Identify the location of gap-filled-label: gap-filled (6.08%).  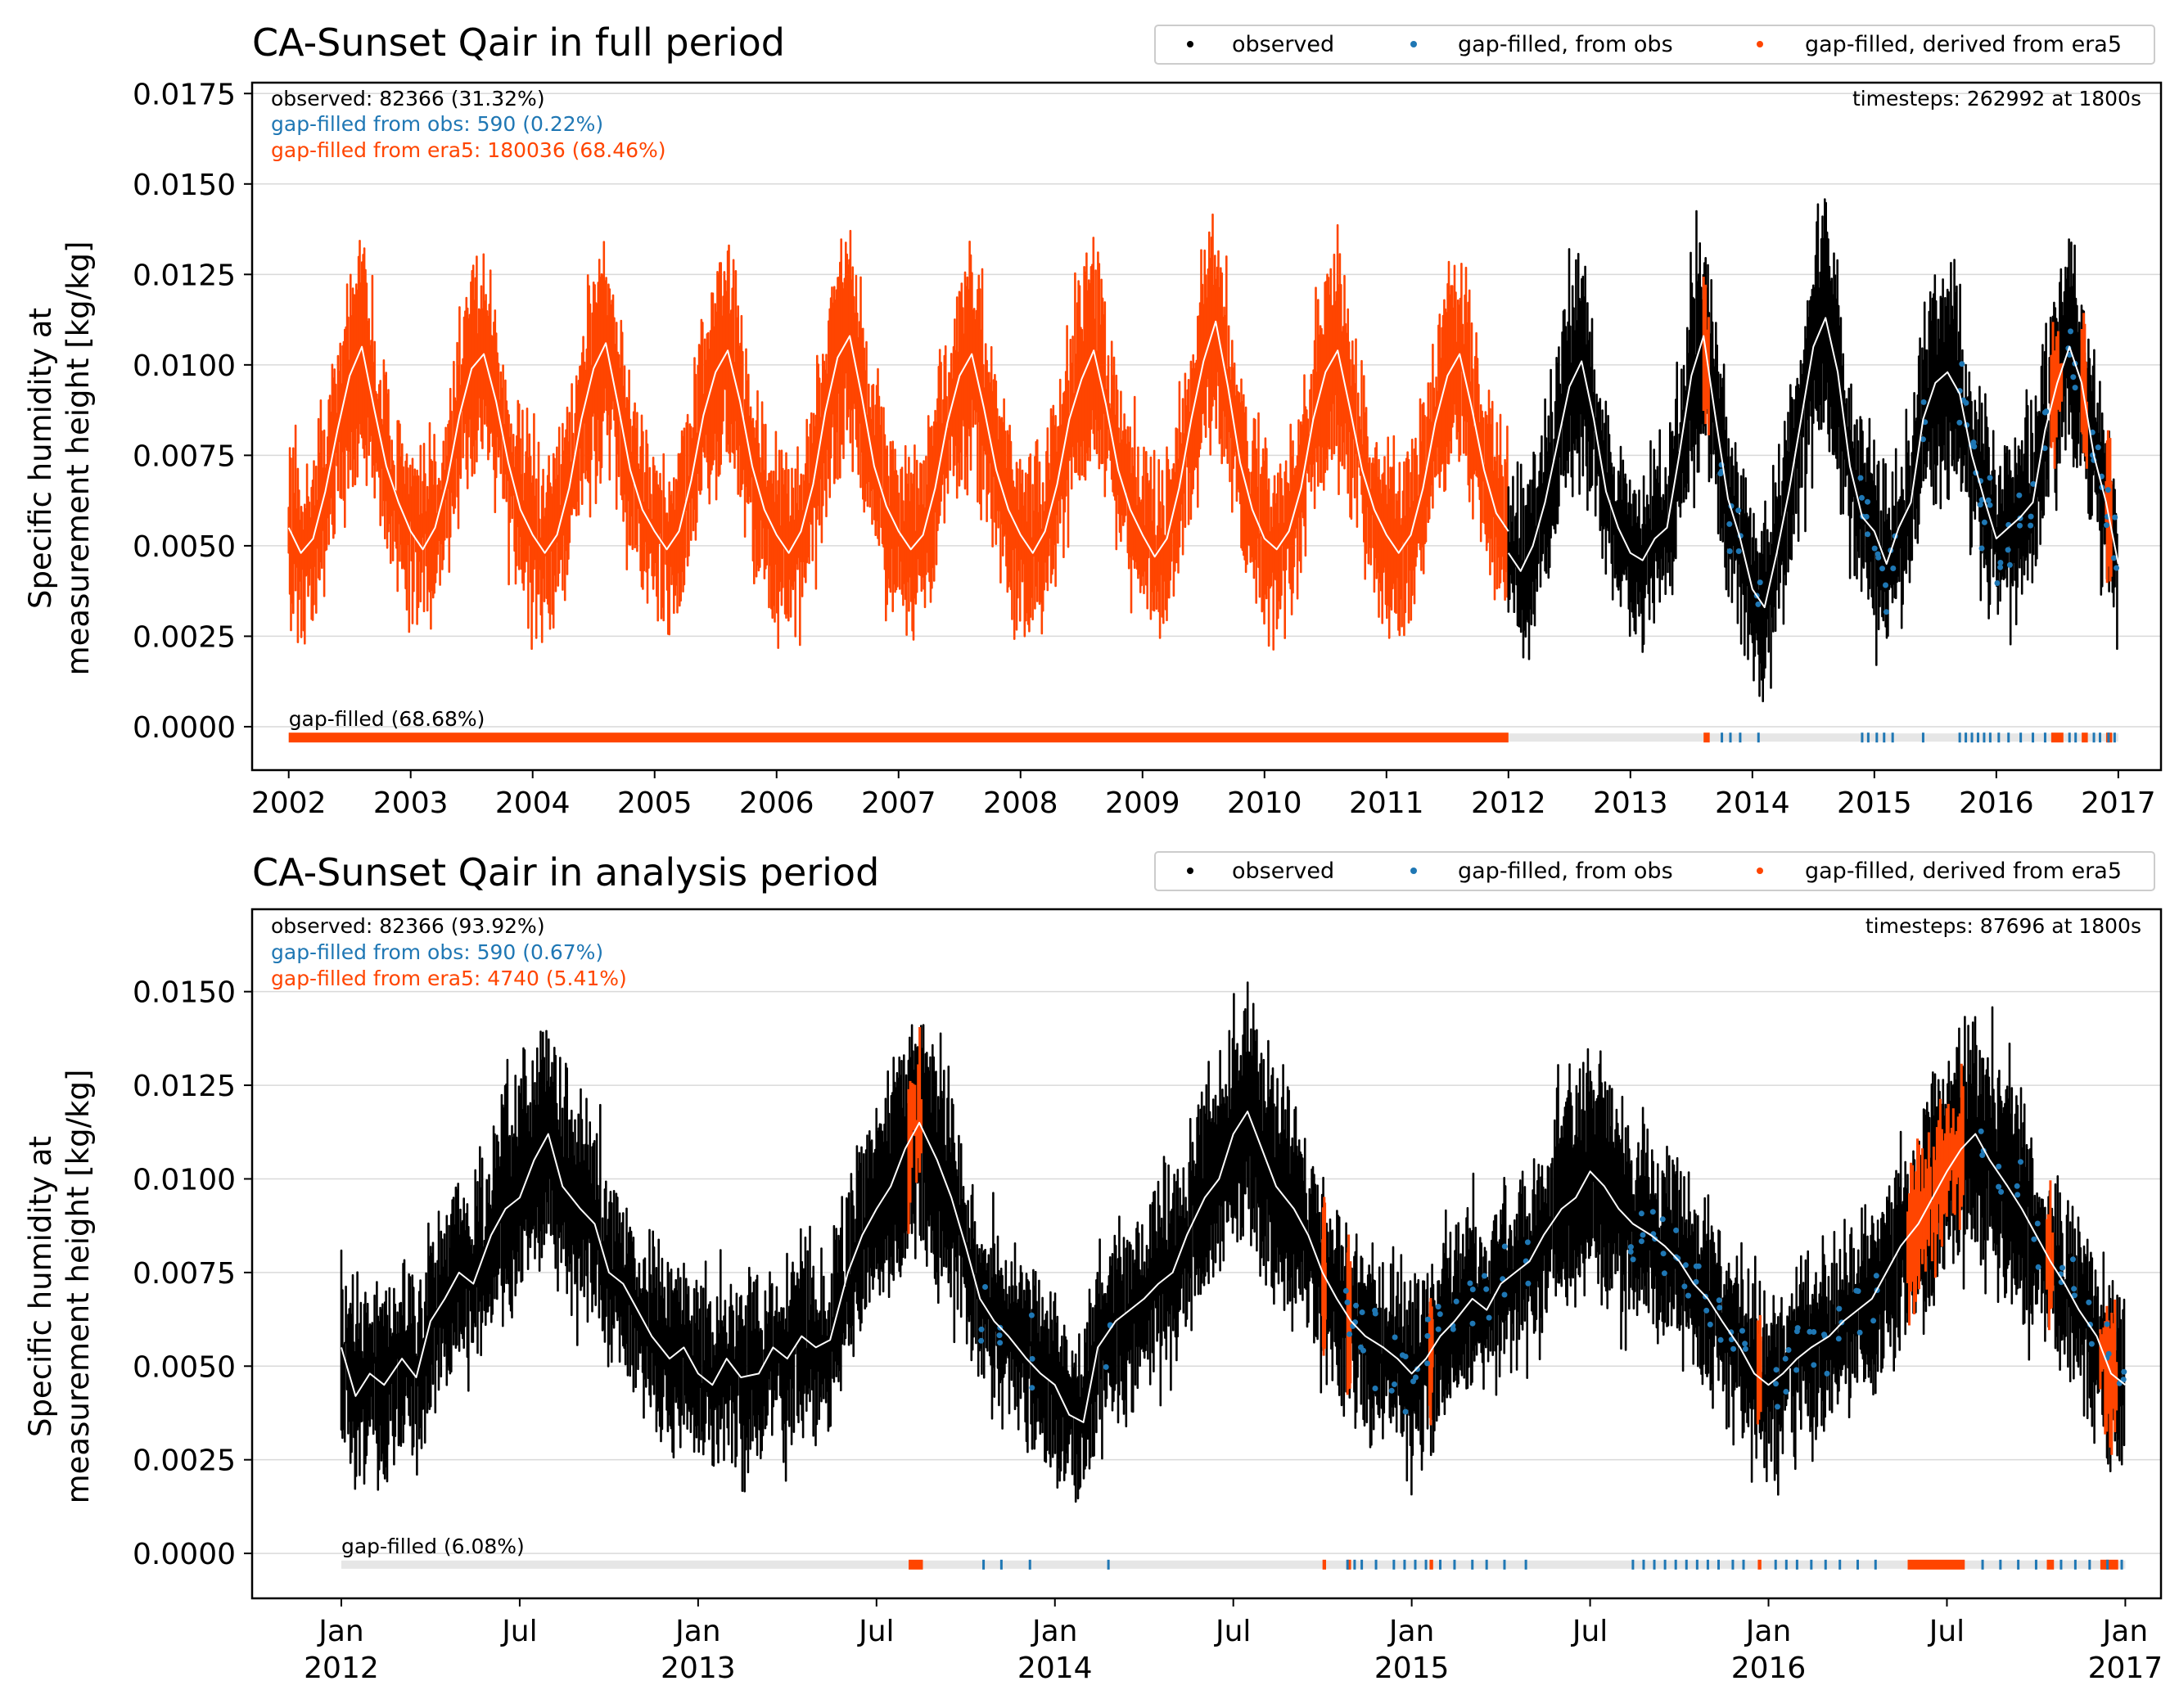
(433, 1546).